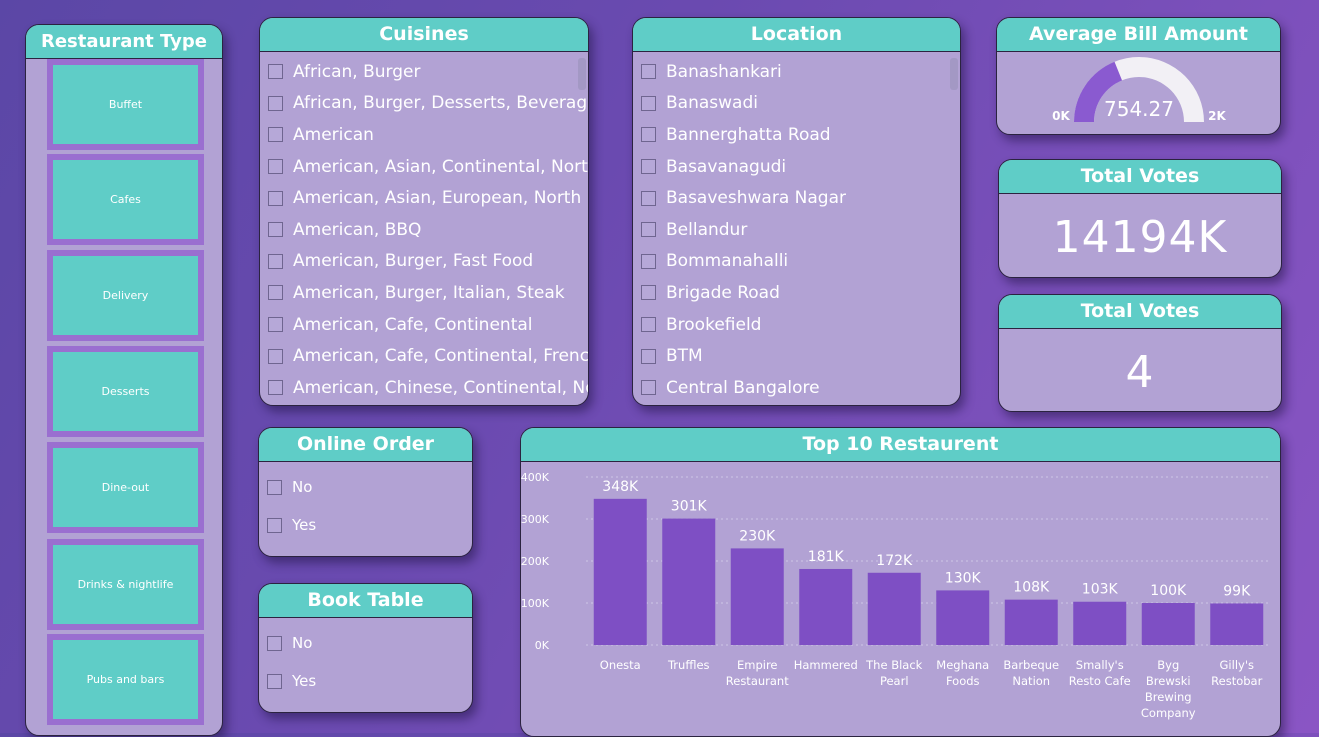  What do you see at coordinates (796, 35) in the screenshot?
I see `location-title: Location` at bounding box center [796, 35].